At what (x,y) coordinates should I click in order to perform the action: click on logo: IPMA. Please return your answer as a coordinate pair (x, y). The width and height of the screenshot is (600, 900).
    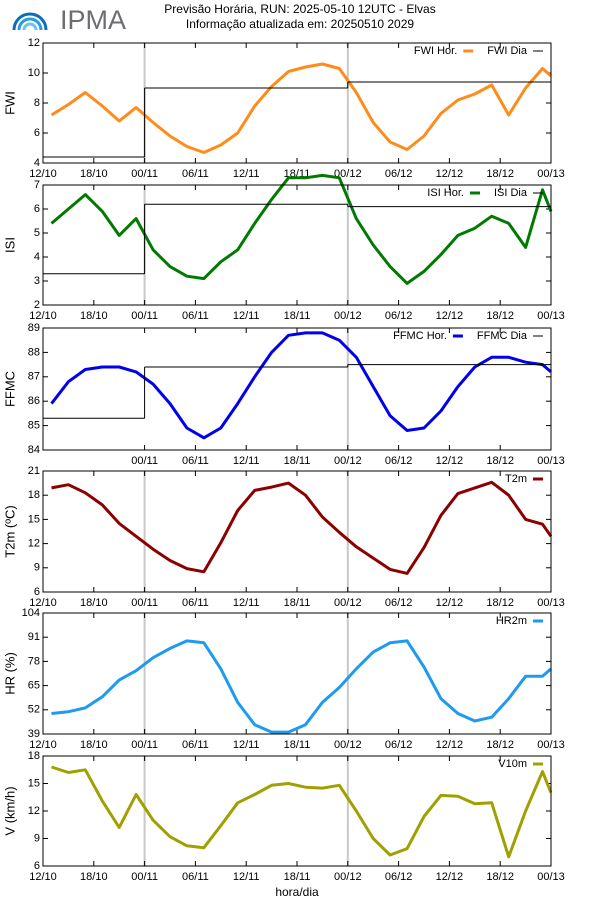
    Looking at the image, I should click on (69, 20).